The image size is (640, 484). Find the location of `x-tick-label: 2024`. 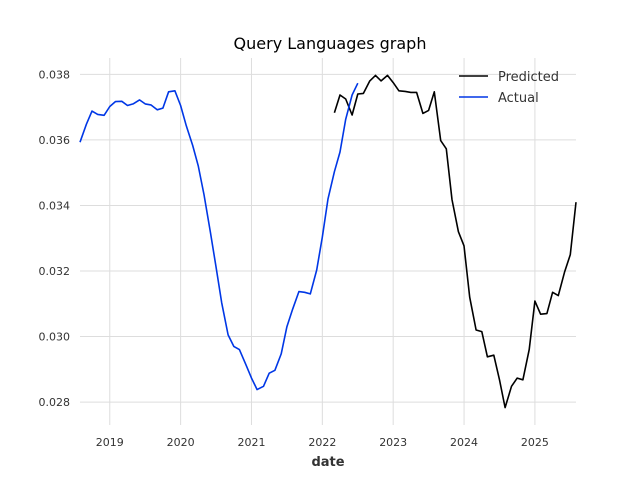

x-tick-label: 2024 is located at coordinates (464, 442).